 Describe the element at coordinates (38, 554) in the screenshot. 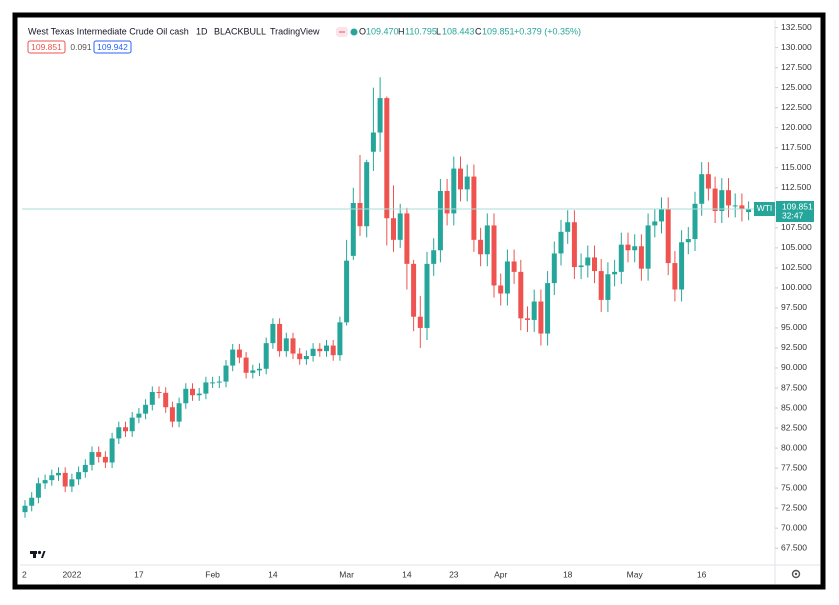

I see `tv-logo` at that location.